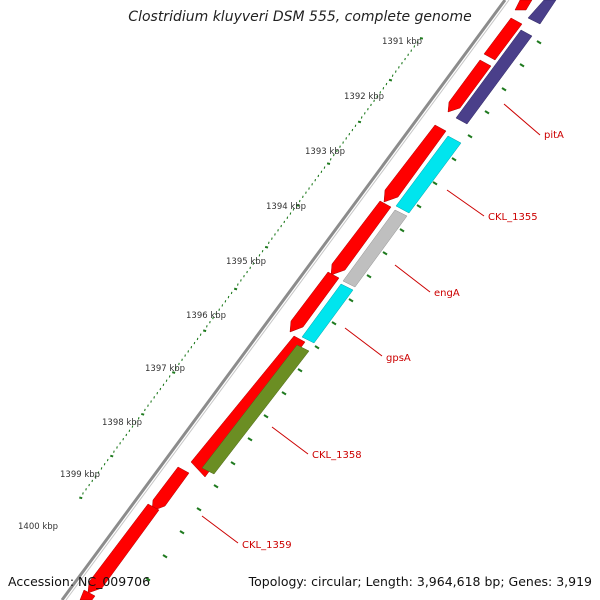 This screenshot has height=600, width=600. What do you see at coordinates (165, 369) in the screenshot?
I see `scale-label: 1397 kbp` at bounding box center [165, 369].